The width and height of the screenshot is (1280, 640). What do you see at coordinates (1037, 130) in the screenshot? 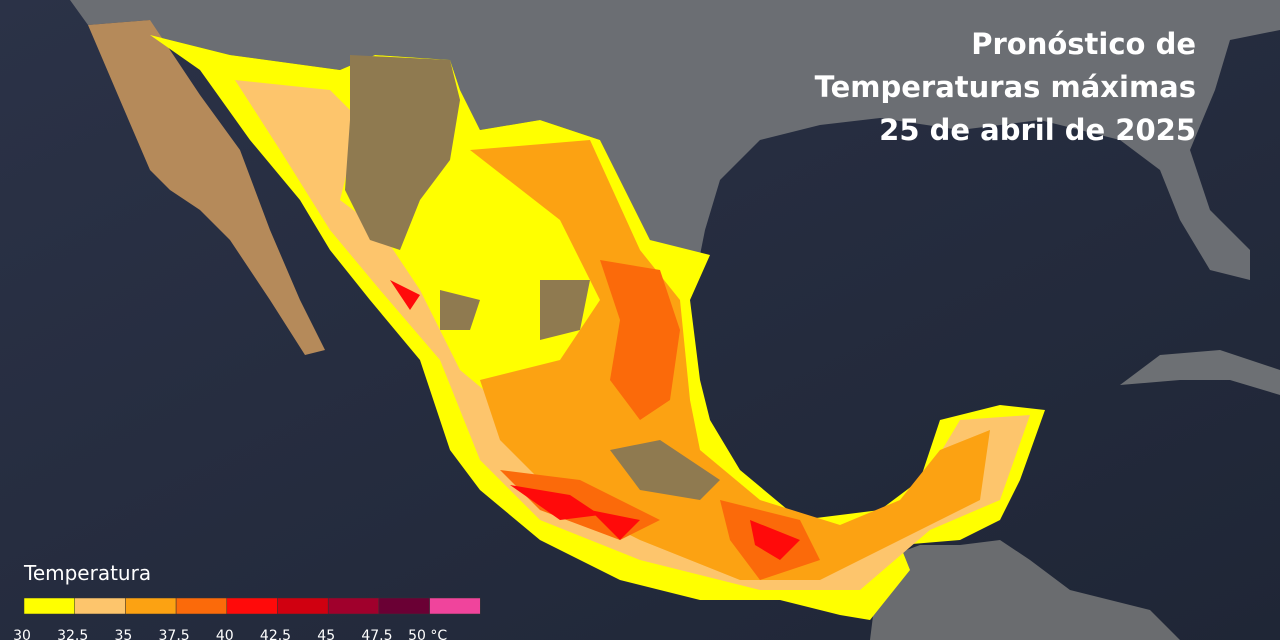
I see `title-line: 25 de abril de 2025` at bounding box center [1037, 130].